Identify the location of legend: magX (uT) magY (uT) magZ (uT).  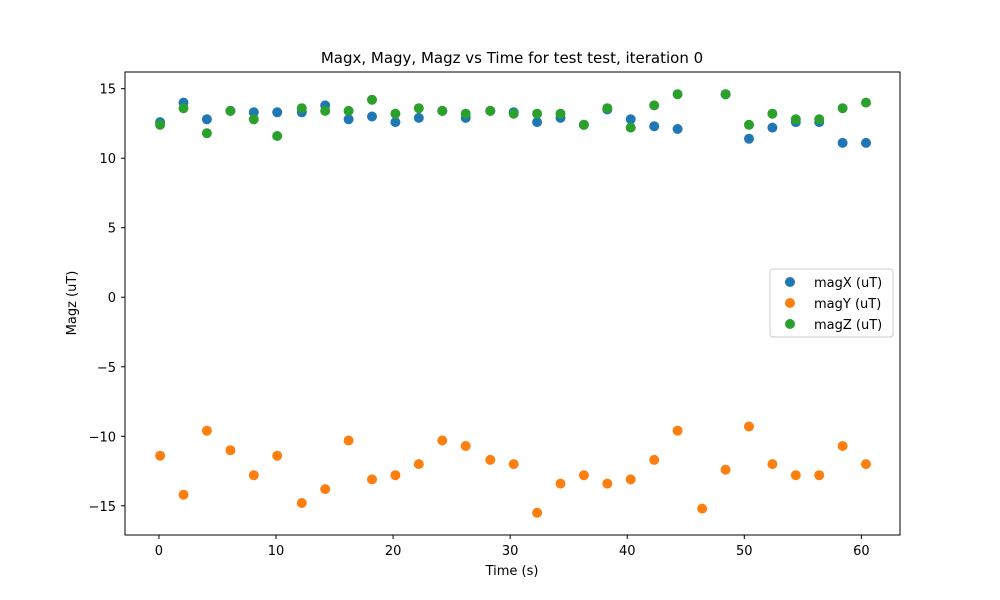
(831, 303).